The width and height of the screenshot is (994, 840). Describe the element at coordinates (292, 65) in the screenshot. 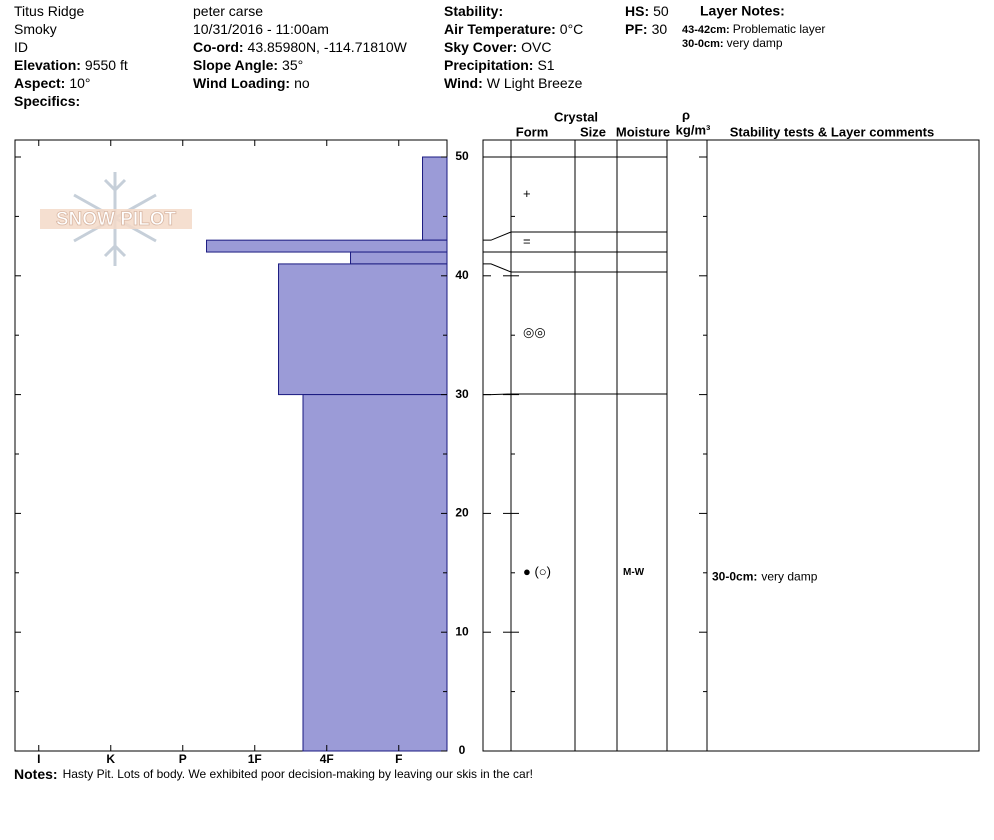

I see `field-value: 35°` at that location.